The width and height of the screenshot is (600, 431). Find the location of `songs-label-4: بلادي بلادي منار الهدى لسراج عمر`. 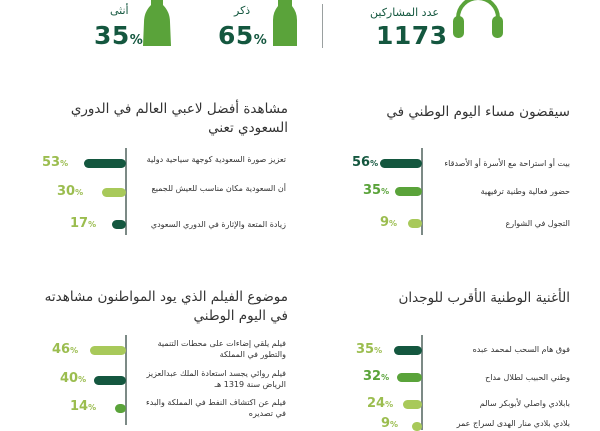

songs-label-4: بلادي بلادي منار الهدى لسراج عمر is located at coordinates (513, 423).